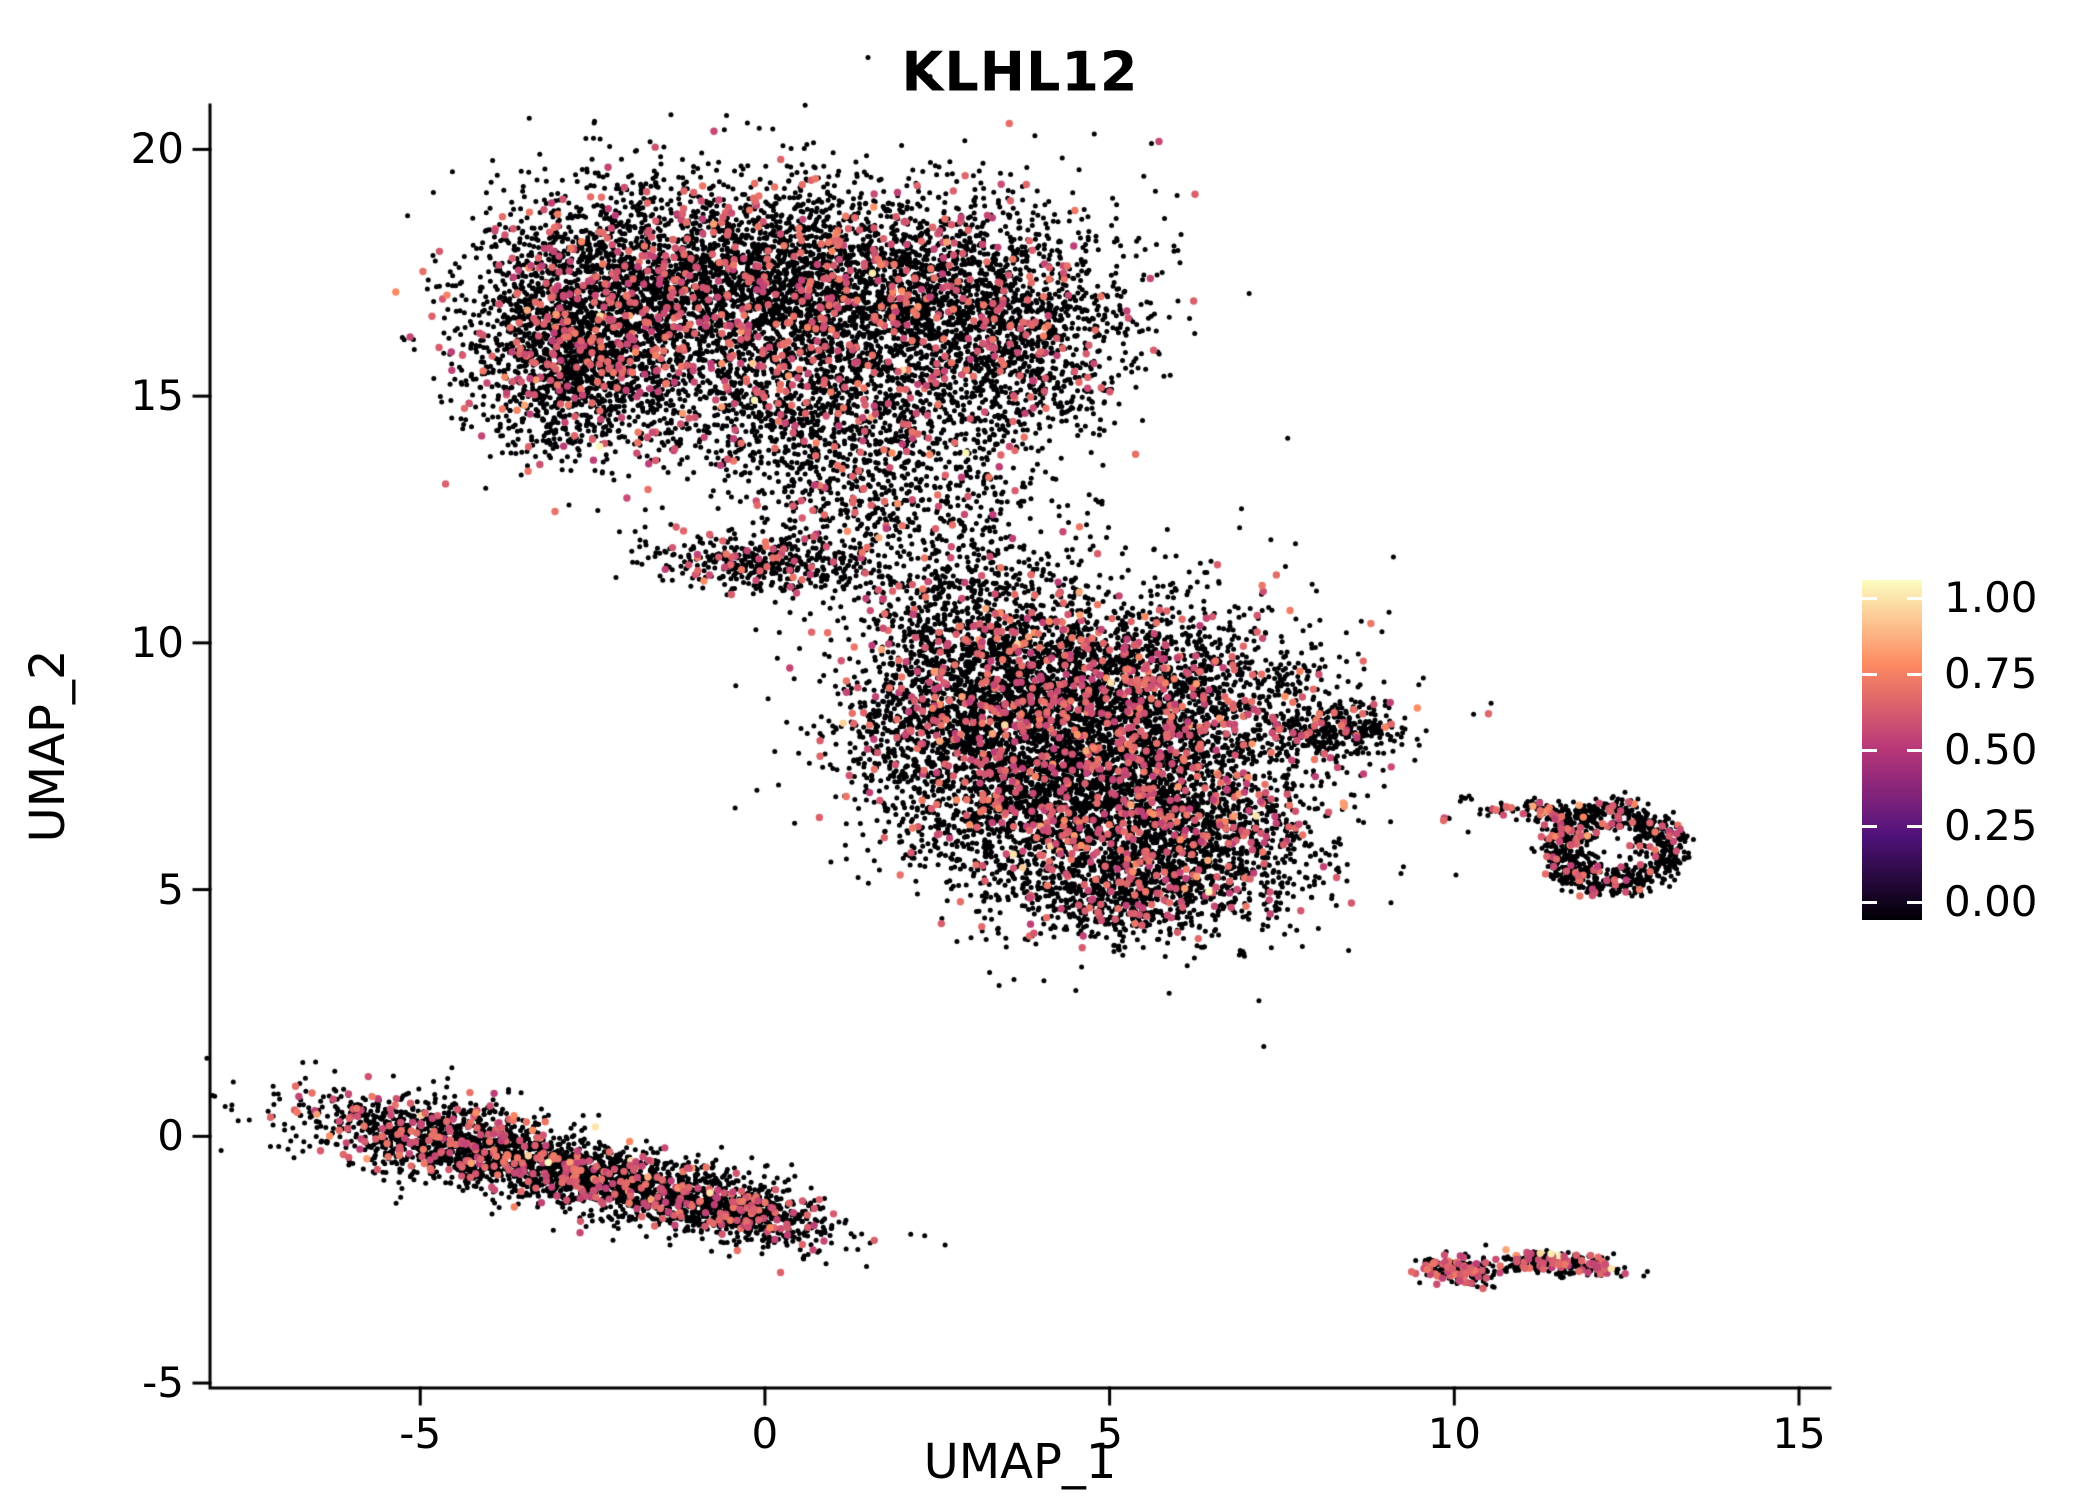  What do you see at coordinates (1991, 673) in the screenshot?
I see `colorbar-tick-label: 0.75` at bounding box center [1991, 673].